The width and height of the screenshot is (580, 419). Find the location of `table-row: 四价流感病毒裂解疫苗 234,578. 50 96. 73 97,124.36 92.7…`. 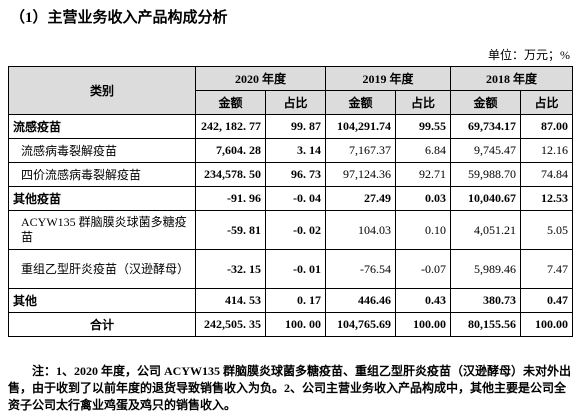

table-row: 四价流感病毒裂解疫苗 234,578. 50 96. 73 97,124.36 92.7… is located at coordinates (291, 174).